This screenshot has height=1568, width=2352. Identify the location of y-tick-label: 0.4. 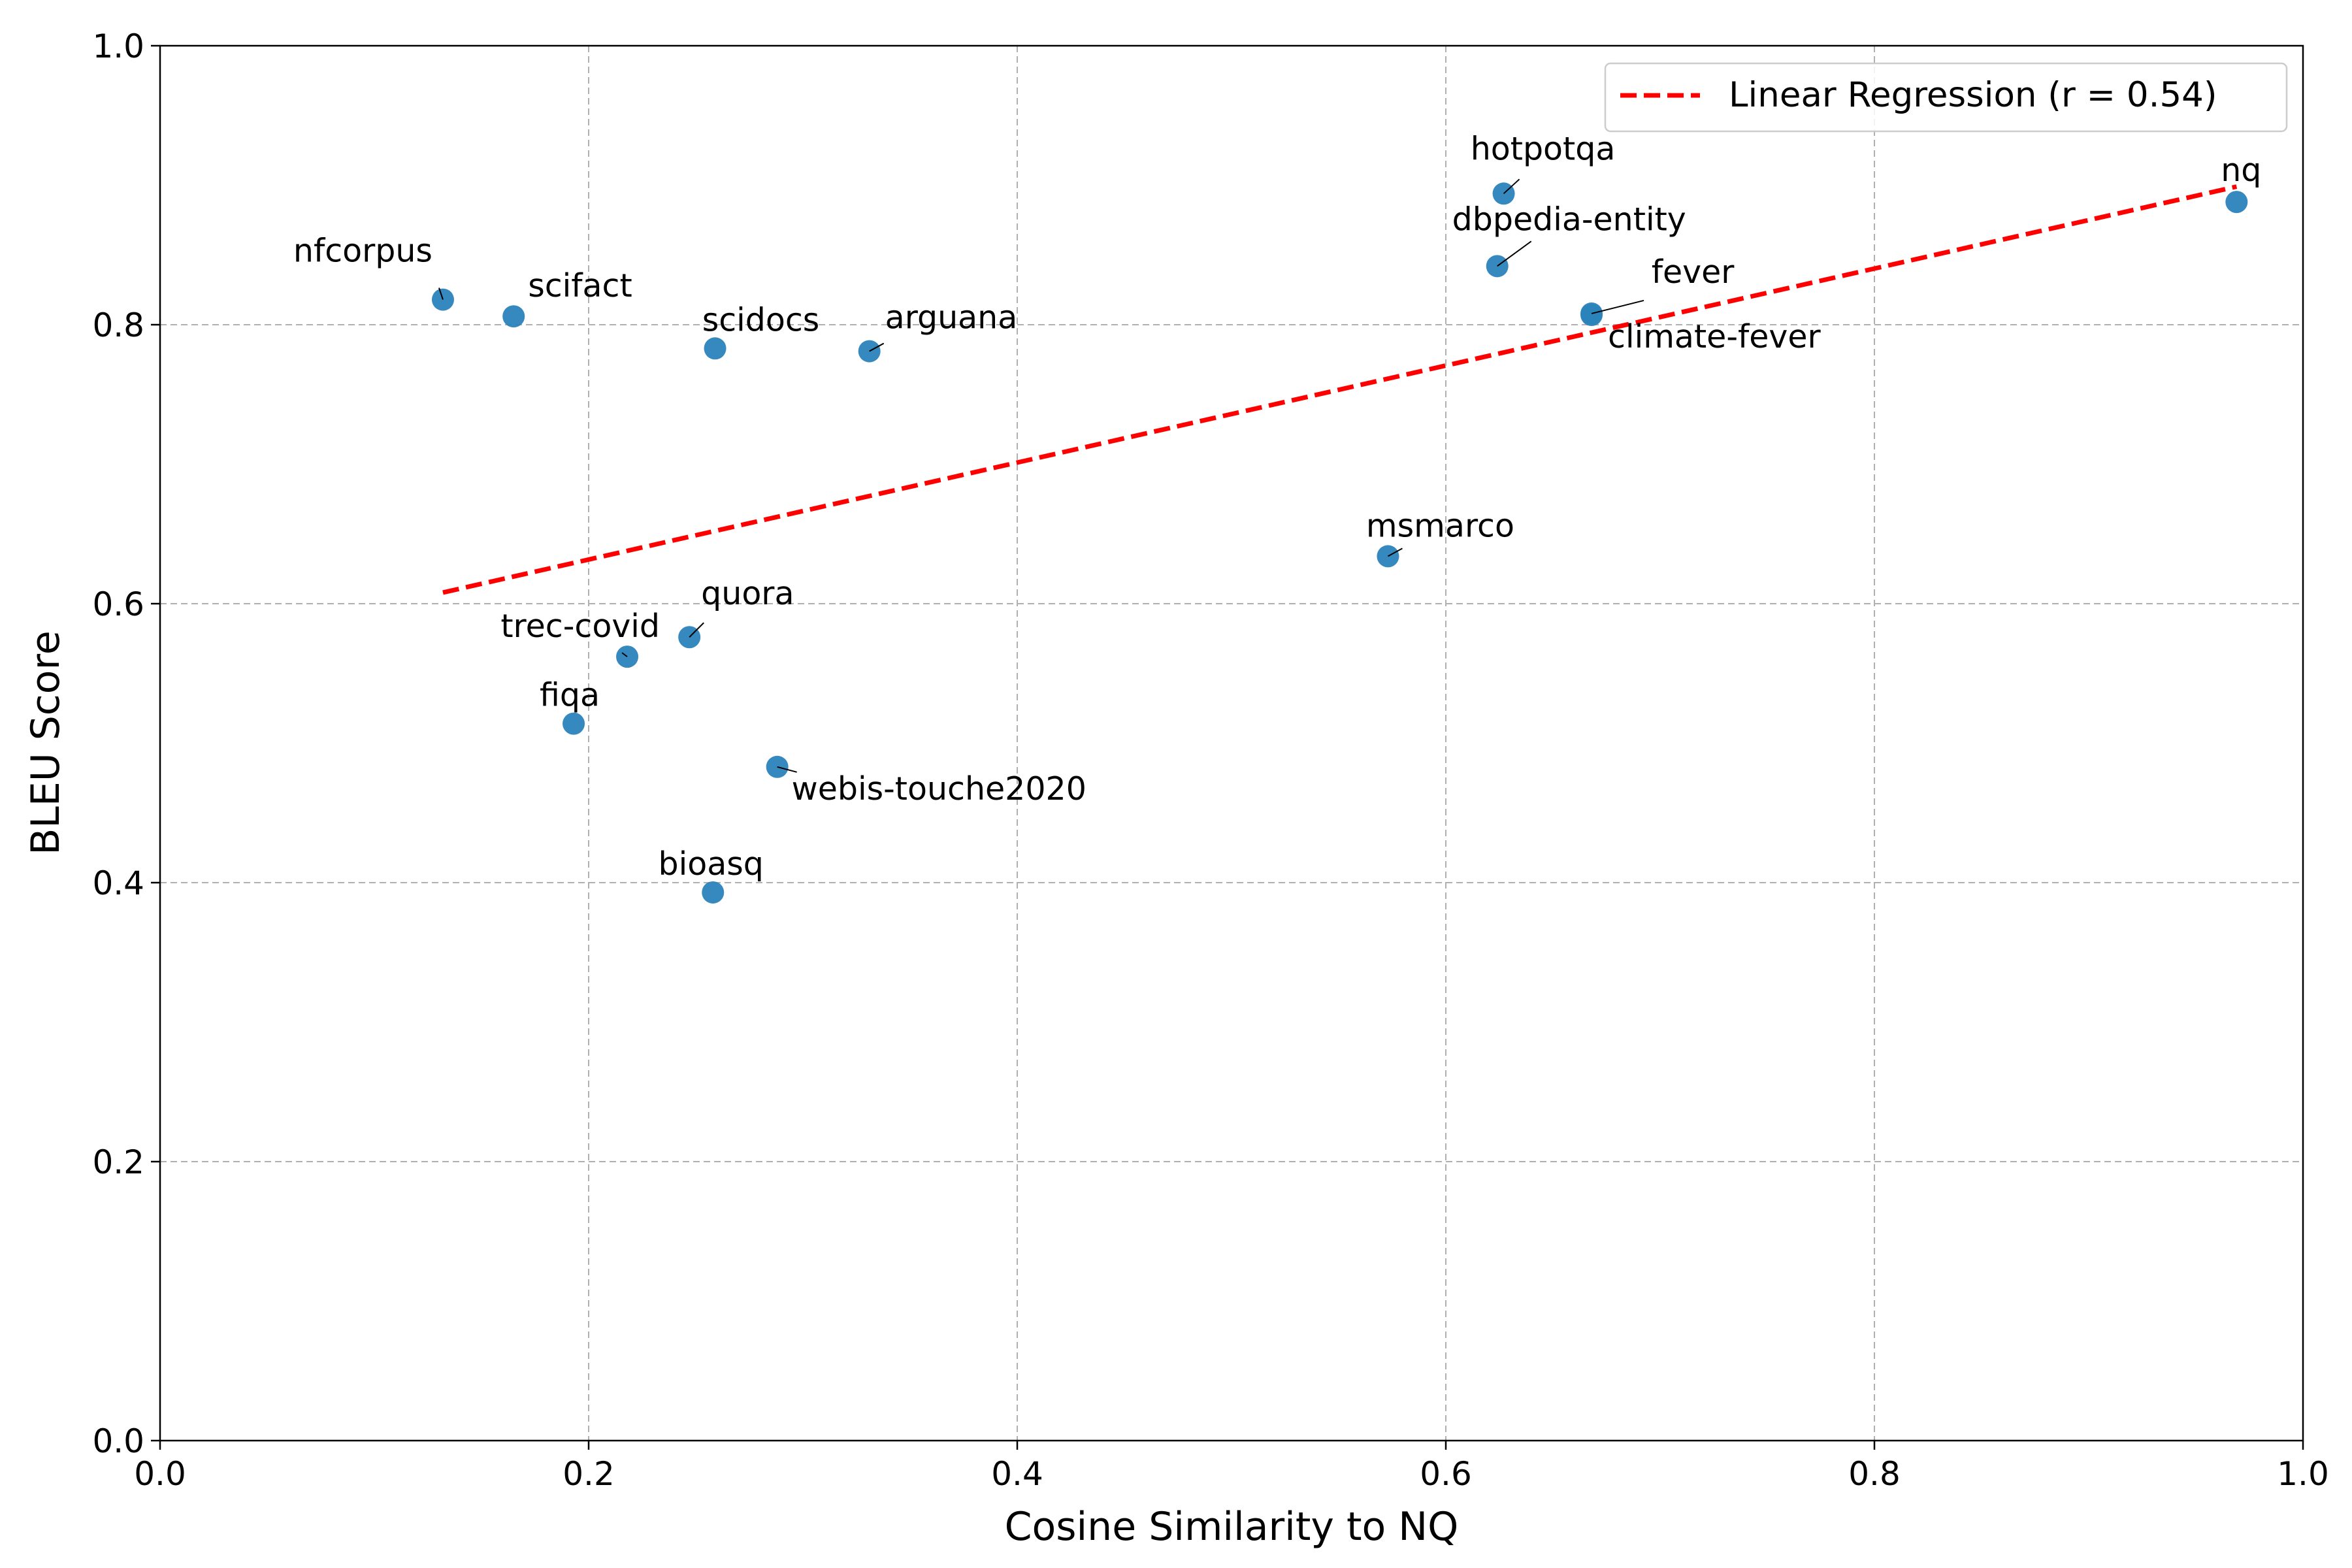
(118, 883).